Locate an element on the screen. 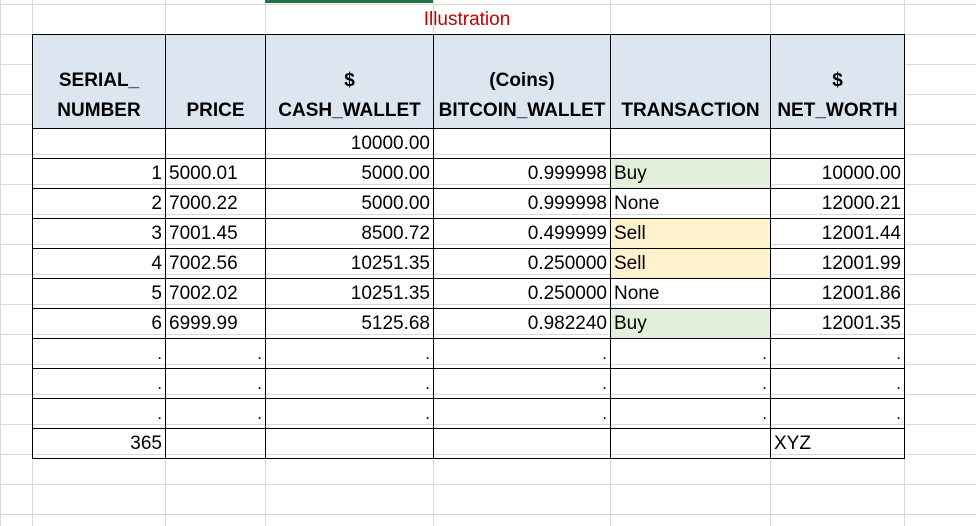 This screenshot has width=976, height=526. initial-balance-row: 10000.00 is located at coordinates (468, 143).